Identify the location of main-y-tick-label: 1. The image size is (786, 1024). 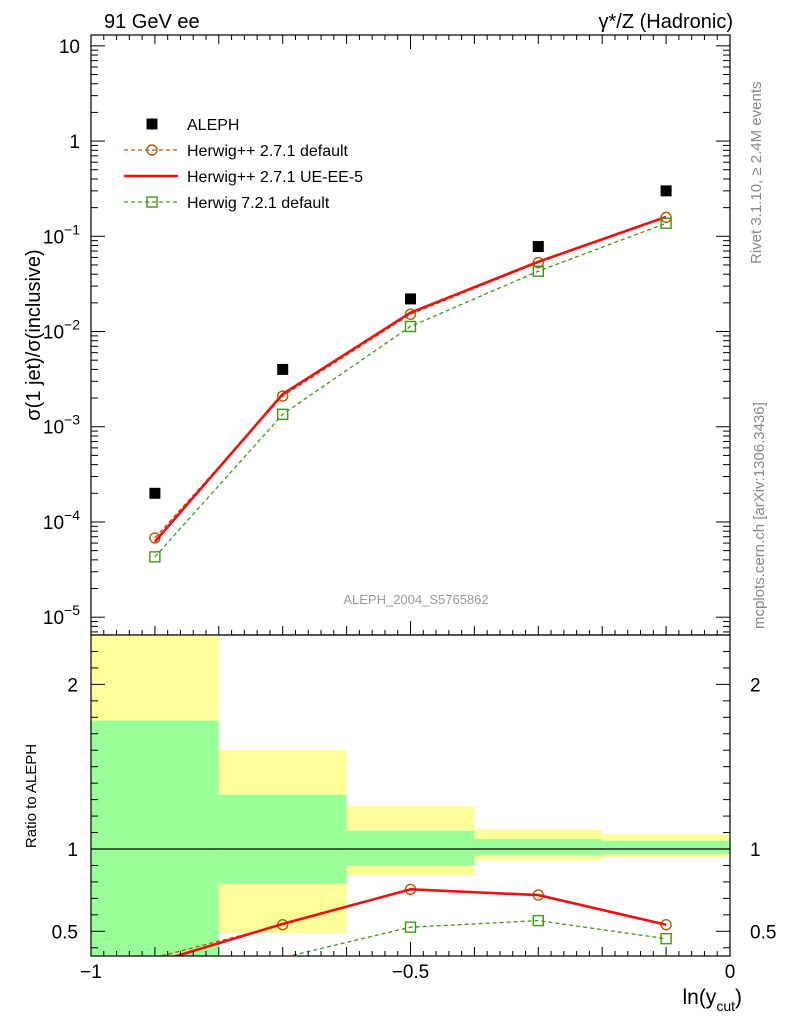
(74, 142).